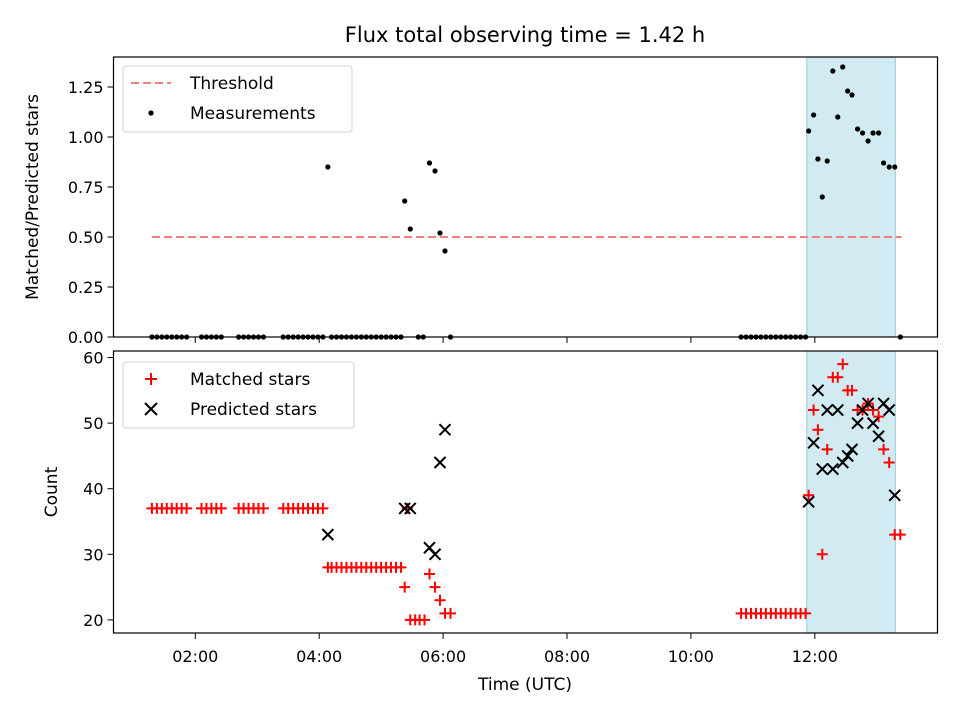 This screenshot has height=720, width=960. What do you see at coordinates (319, 656) in the screenshot?
I see `x-tick-label: 04:00` at bounding box center [319, 656].